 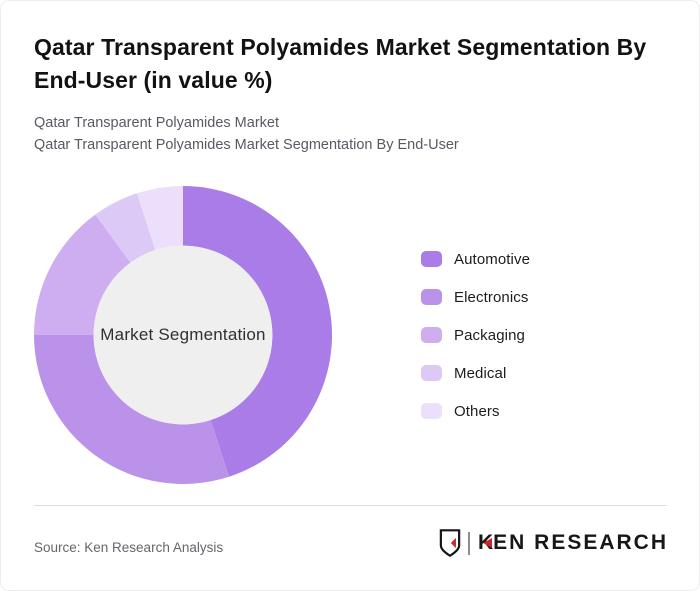 What do you see at coordinates (82, 274) in the screenshot?
I see `donut-segment-packaging` at bounding box center [82, 274].